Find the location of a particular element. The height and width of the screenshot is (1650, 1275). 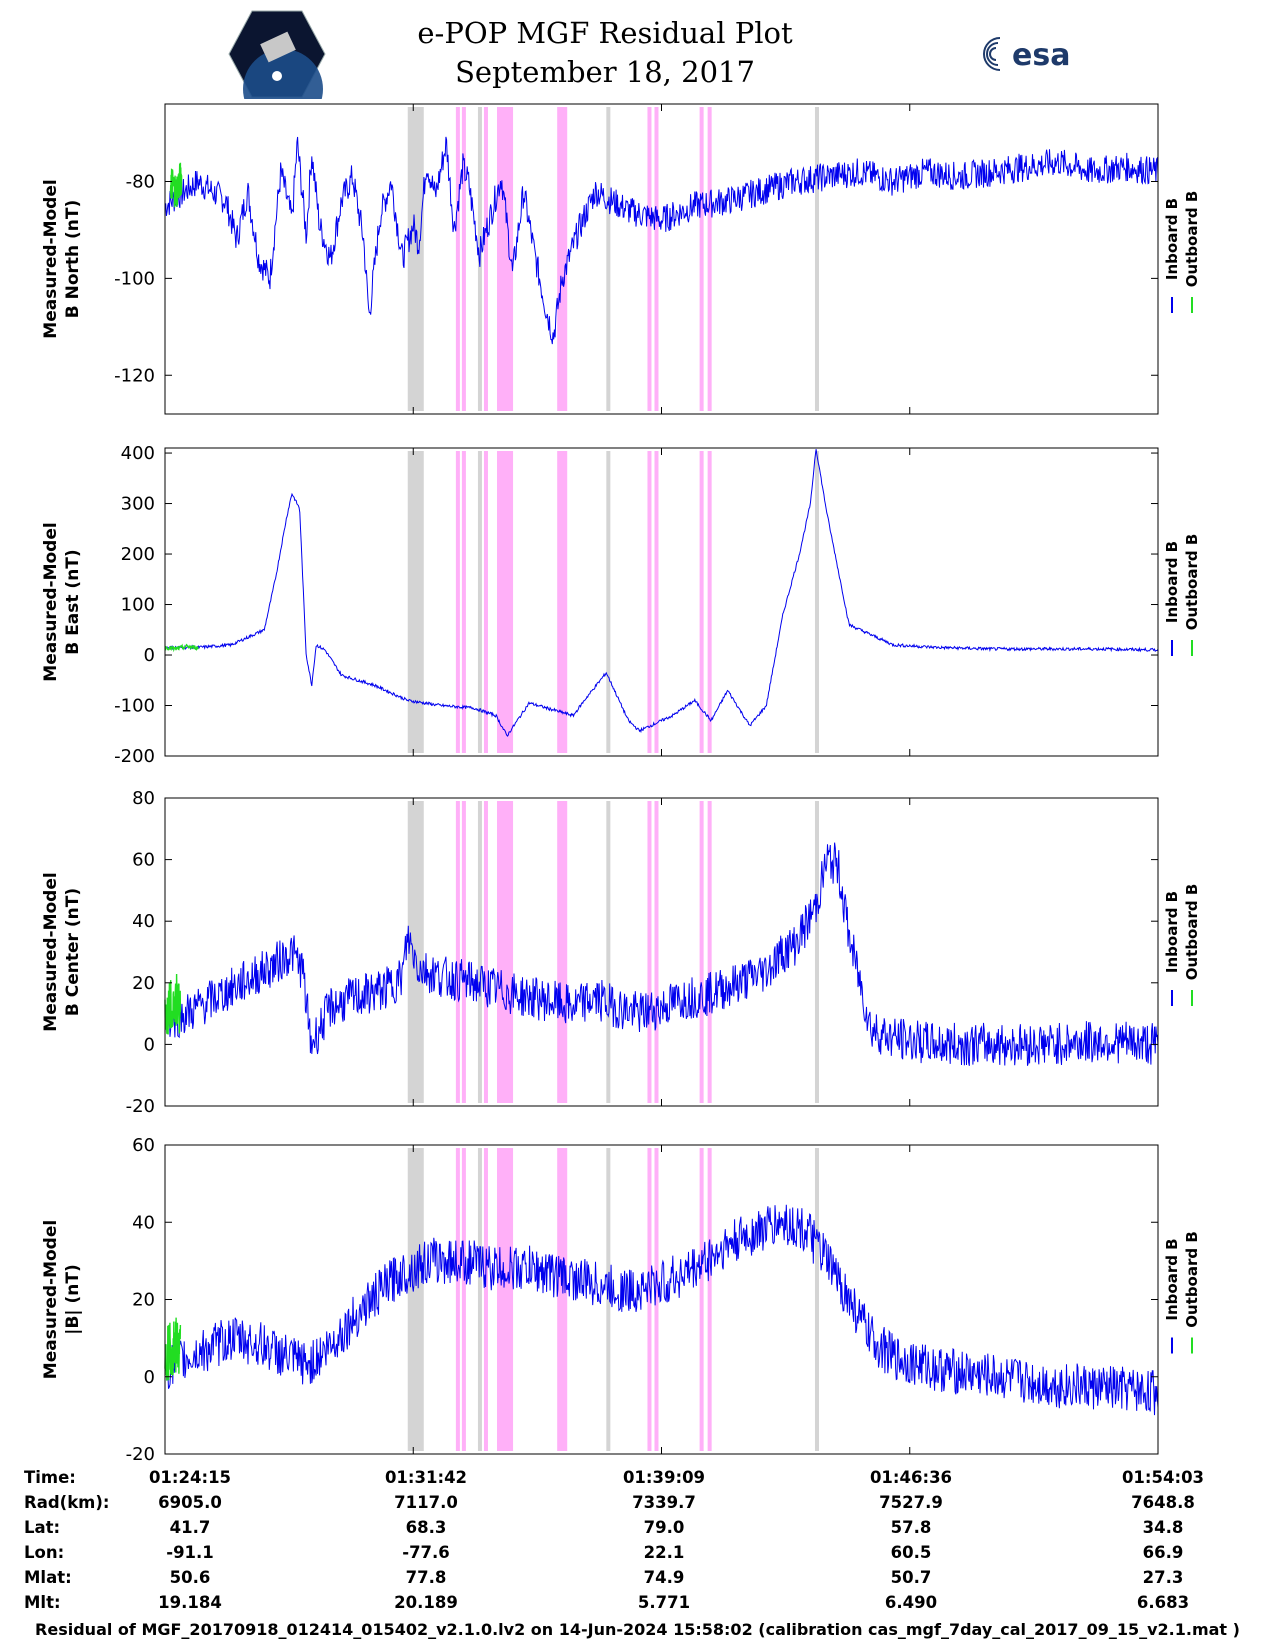

y-tick-label: 80 is located at coordinates (143, 798).